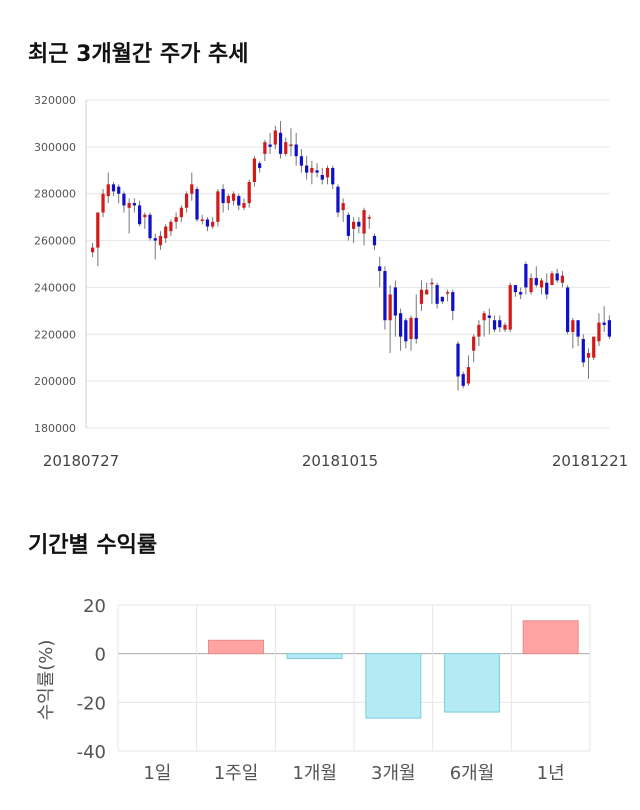  I want to click on price-trend-title: 최근 3개월간 주가 추세, so click(138, 54).